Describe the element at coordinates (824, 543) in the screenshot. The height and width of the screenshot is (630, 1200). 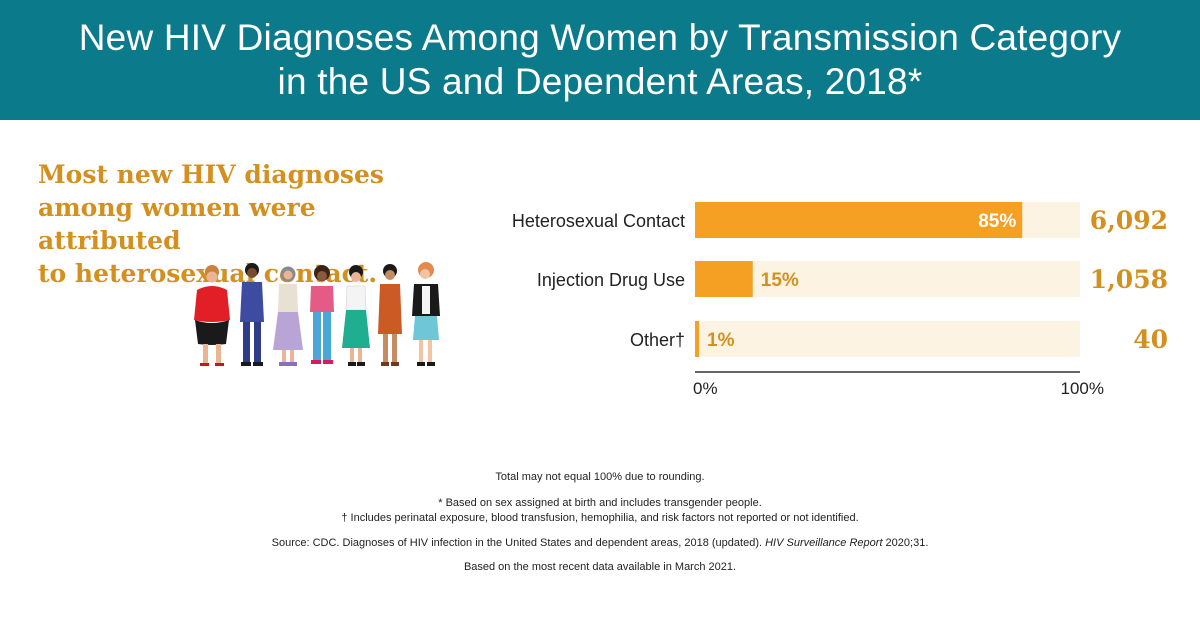
I see `source-publication: HIV Surveillance Report` at that location.